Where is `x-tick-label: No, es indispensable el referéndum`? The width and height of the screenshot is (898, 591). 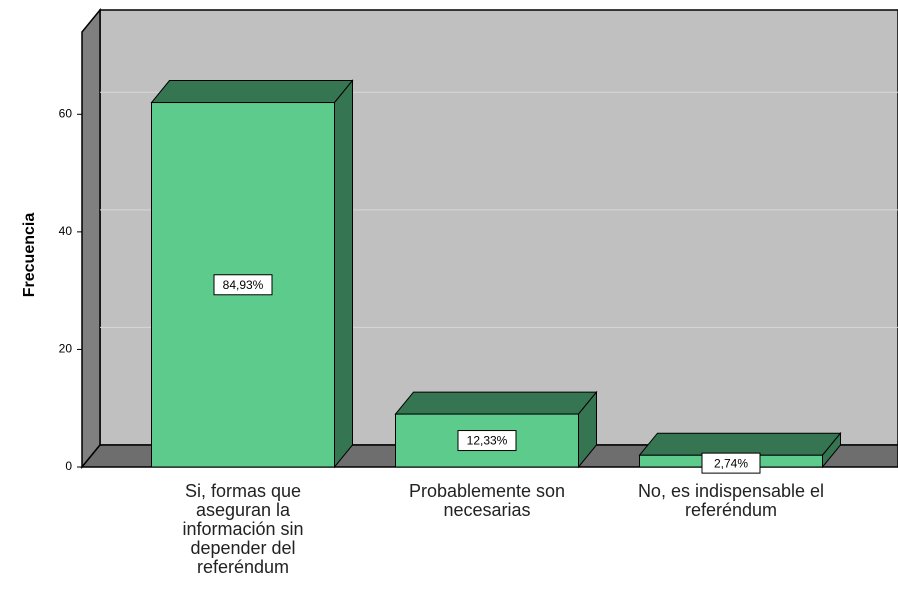 x-tick-label: No, es indispensable el referéndum is located at coordinates (731, 500).